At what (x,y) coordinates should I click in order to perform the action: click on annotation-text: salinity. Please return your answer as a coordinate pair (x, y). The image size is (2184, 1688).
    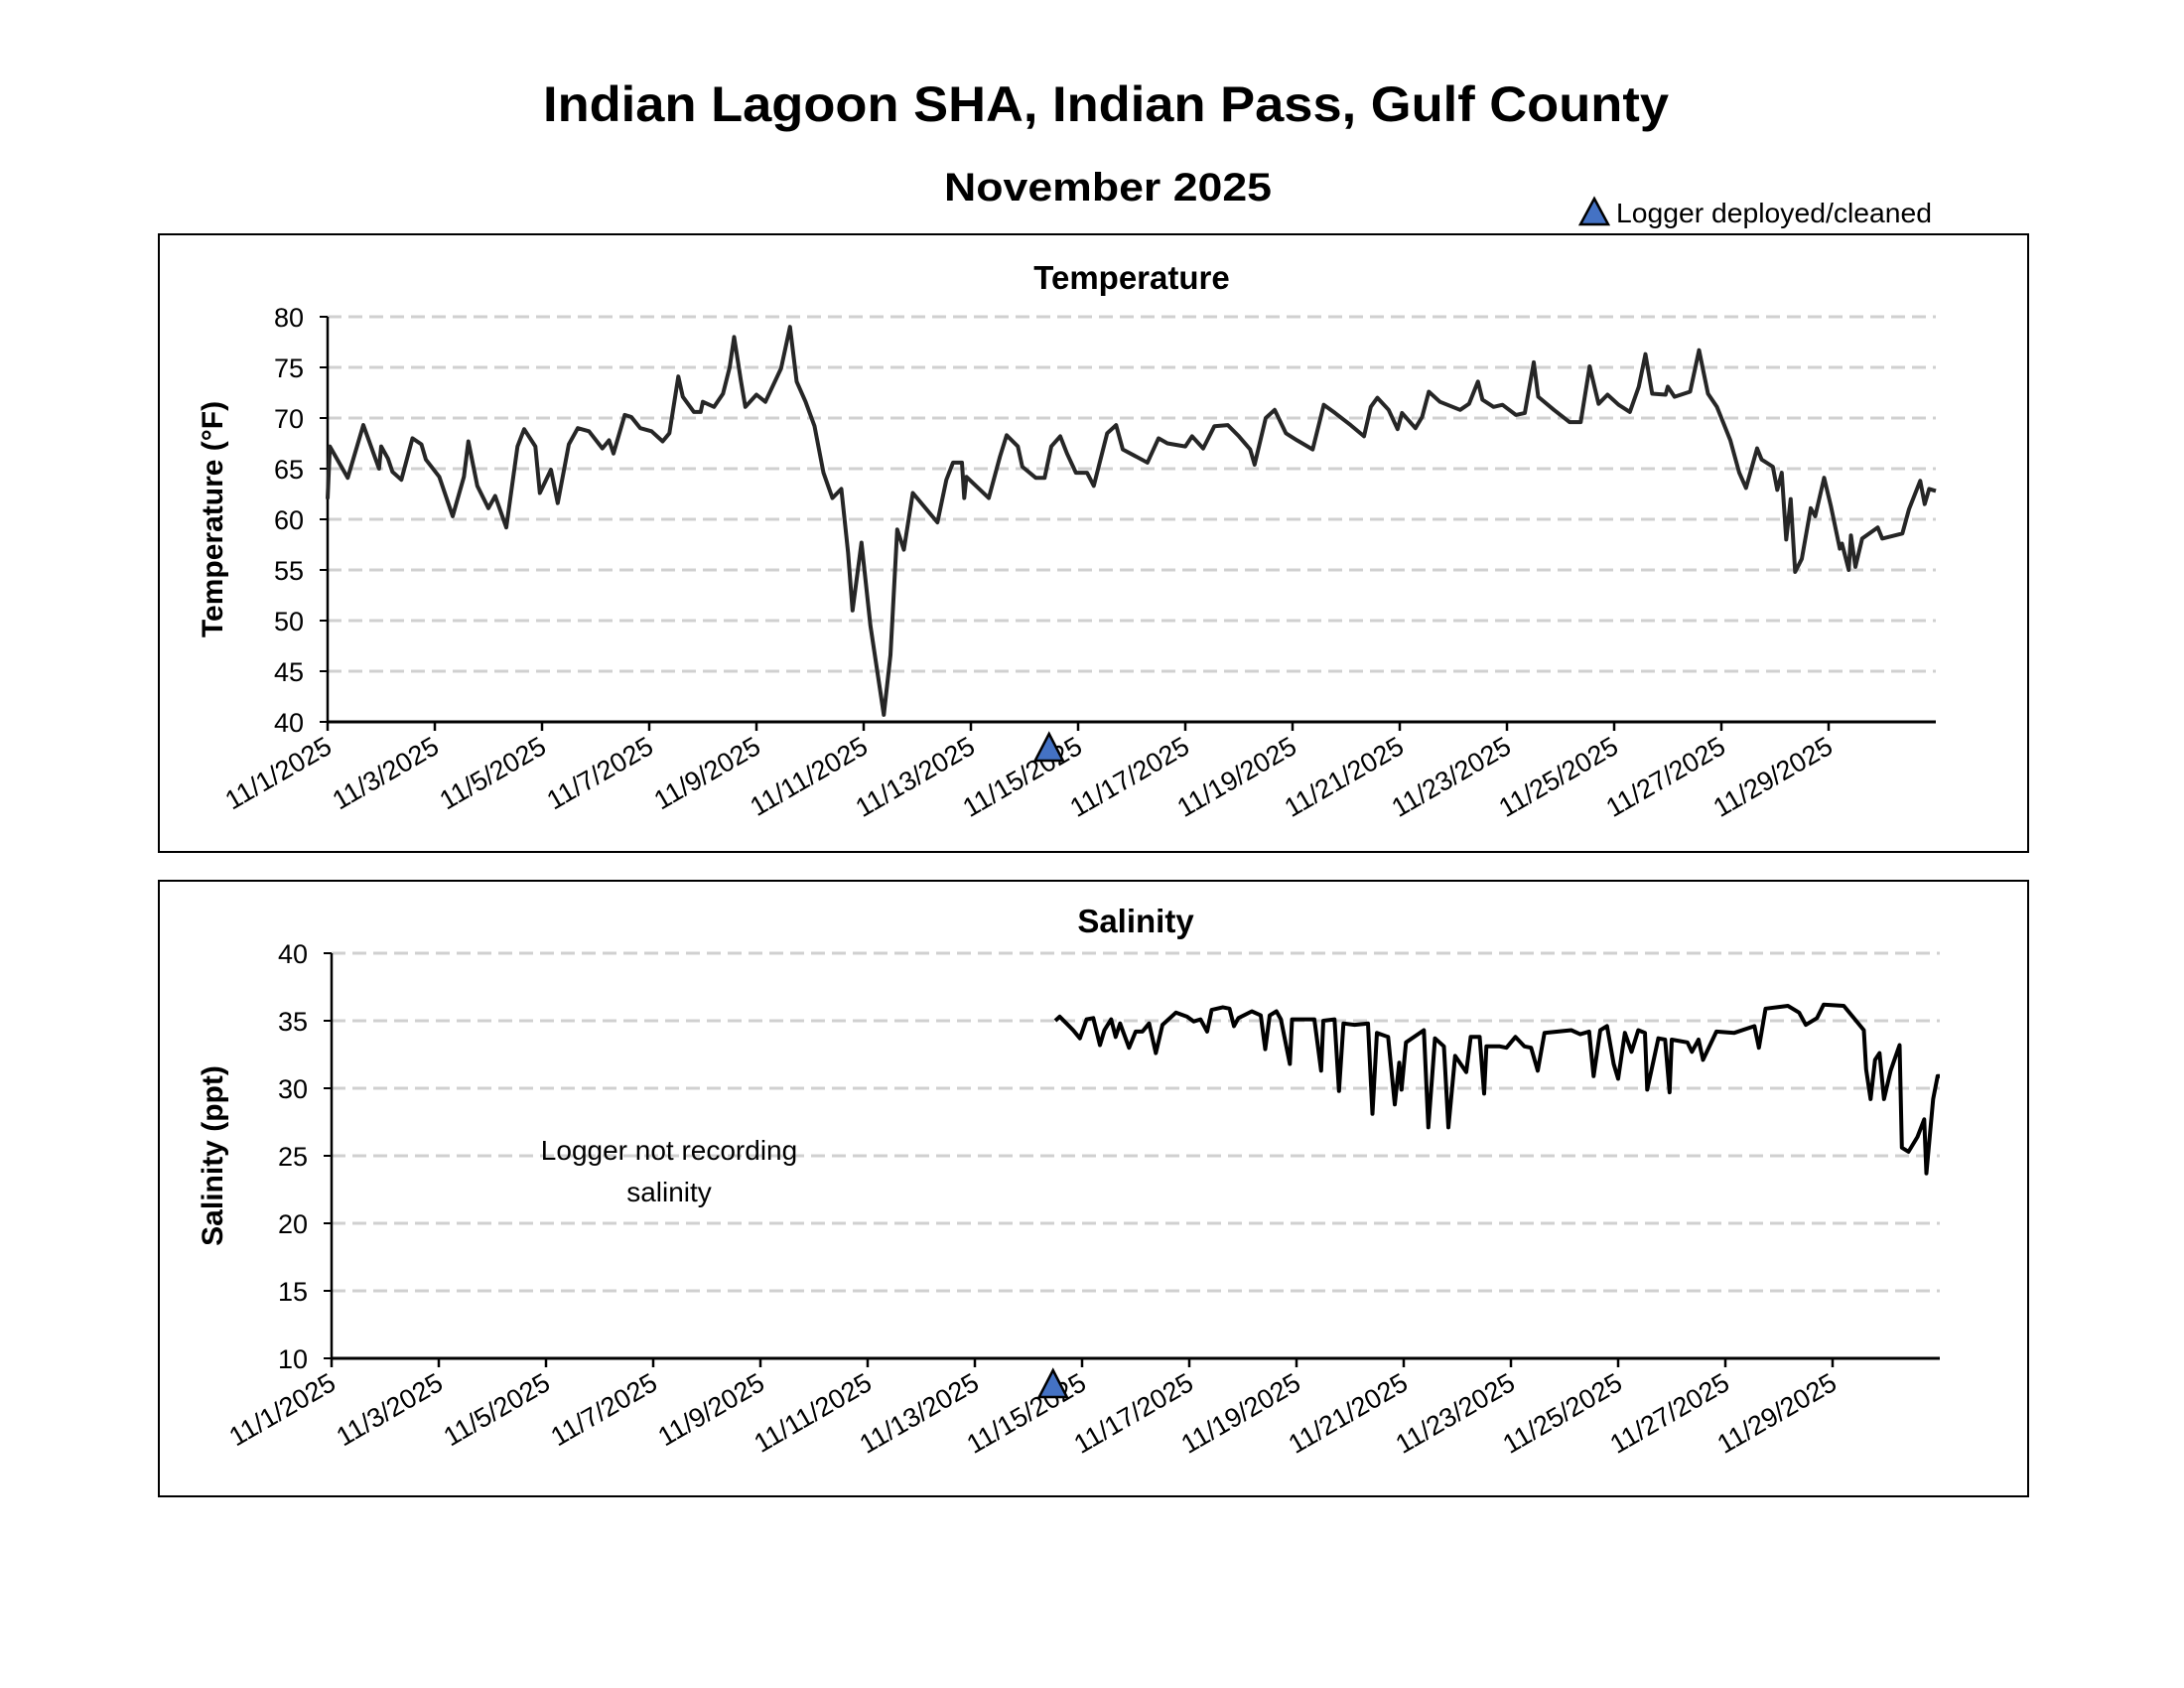
    Looking at the image, I should click on (669, 1192).